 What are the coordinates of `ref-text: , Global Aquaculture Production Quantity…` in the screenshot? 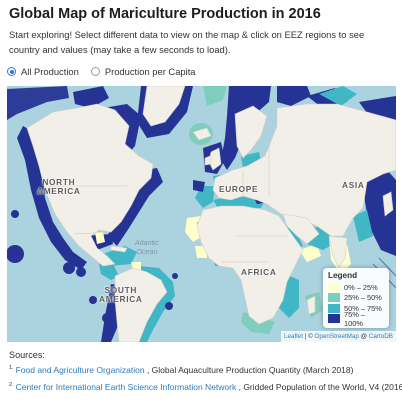 It's located at (249, 370).